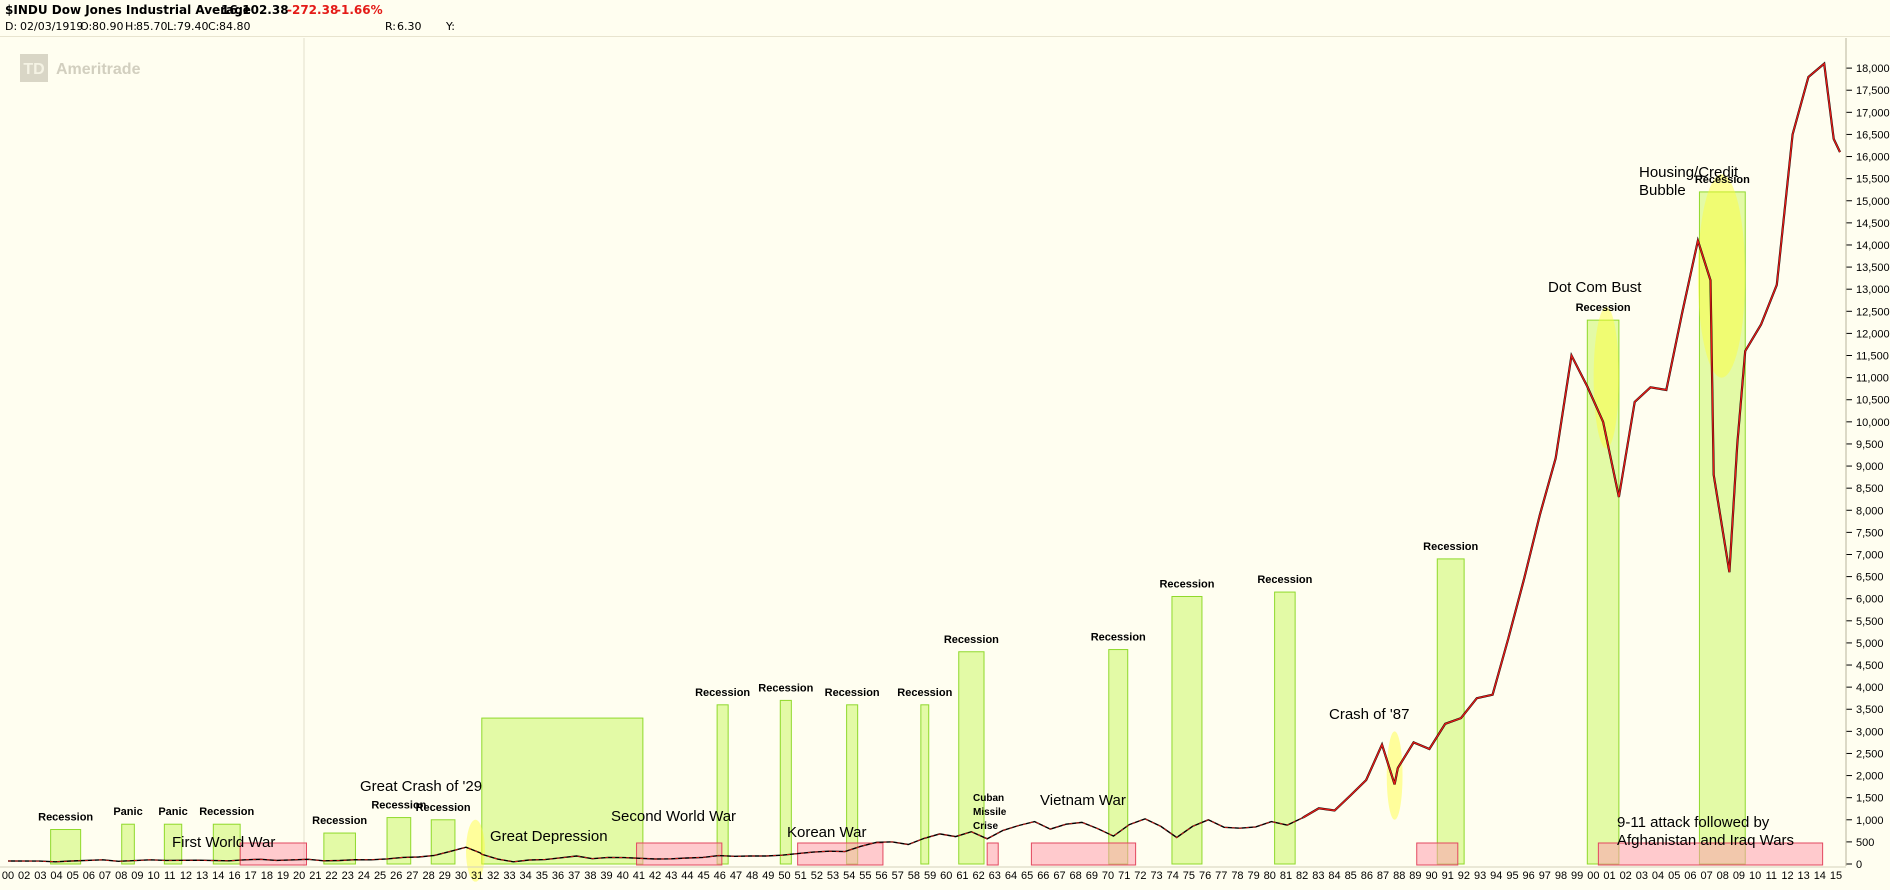 This screenshot has width=1890, height=890. Describe the element at coordinates (801, 876) in the screenshot. I see `x-tick-label: 51` at that location.